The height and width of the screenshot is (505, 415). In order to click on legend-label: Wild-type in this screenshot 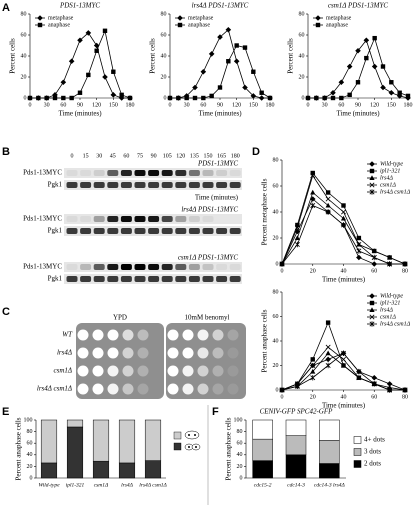, I will do `click(391, 164)`.